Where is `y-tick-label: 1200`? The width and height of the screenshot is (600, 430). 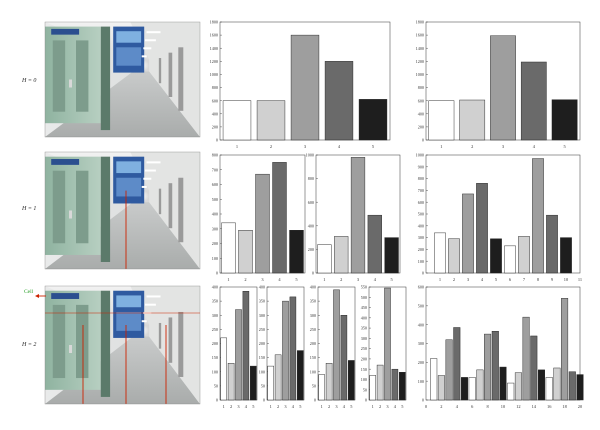 y-tick-label: 1200 is located at coordinates (214, 61).